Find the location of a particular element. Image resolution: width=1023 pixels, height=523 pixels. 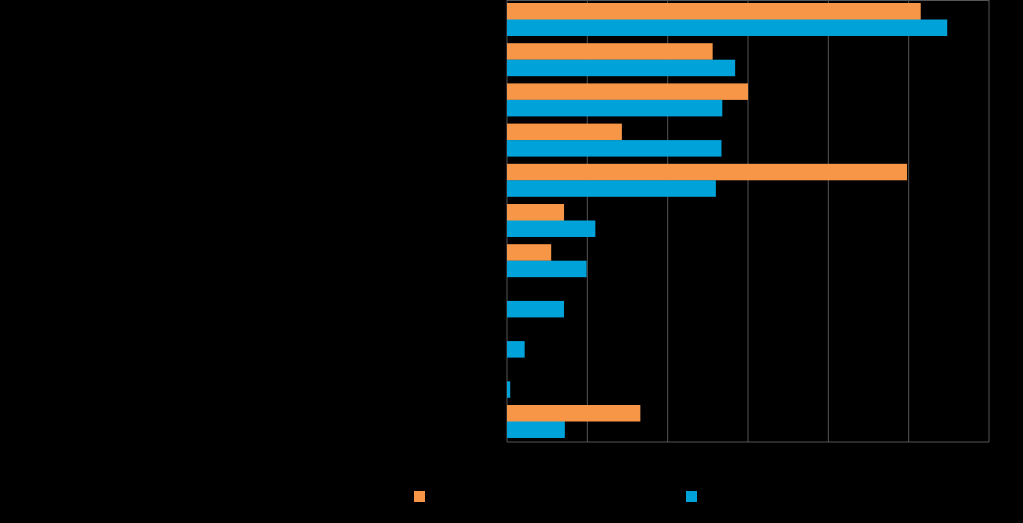

bar-series1-cat5 is located at coordinates (707, 172).